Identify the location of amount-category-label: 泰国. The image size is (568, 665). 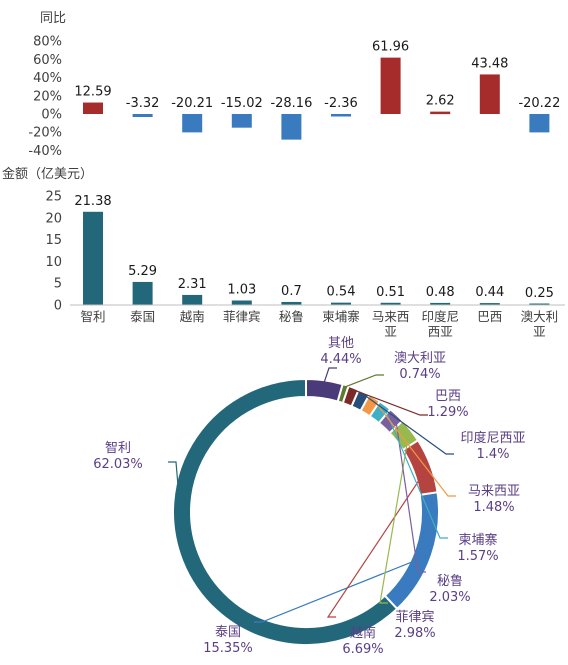
(142, 316).